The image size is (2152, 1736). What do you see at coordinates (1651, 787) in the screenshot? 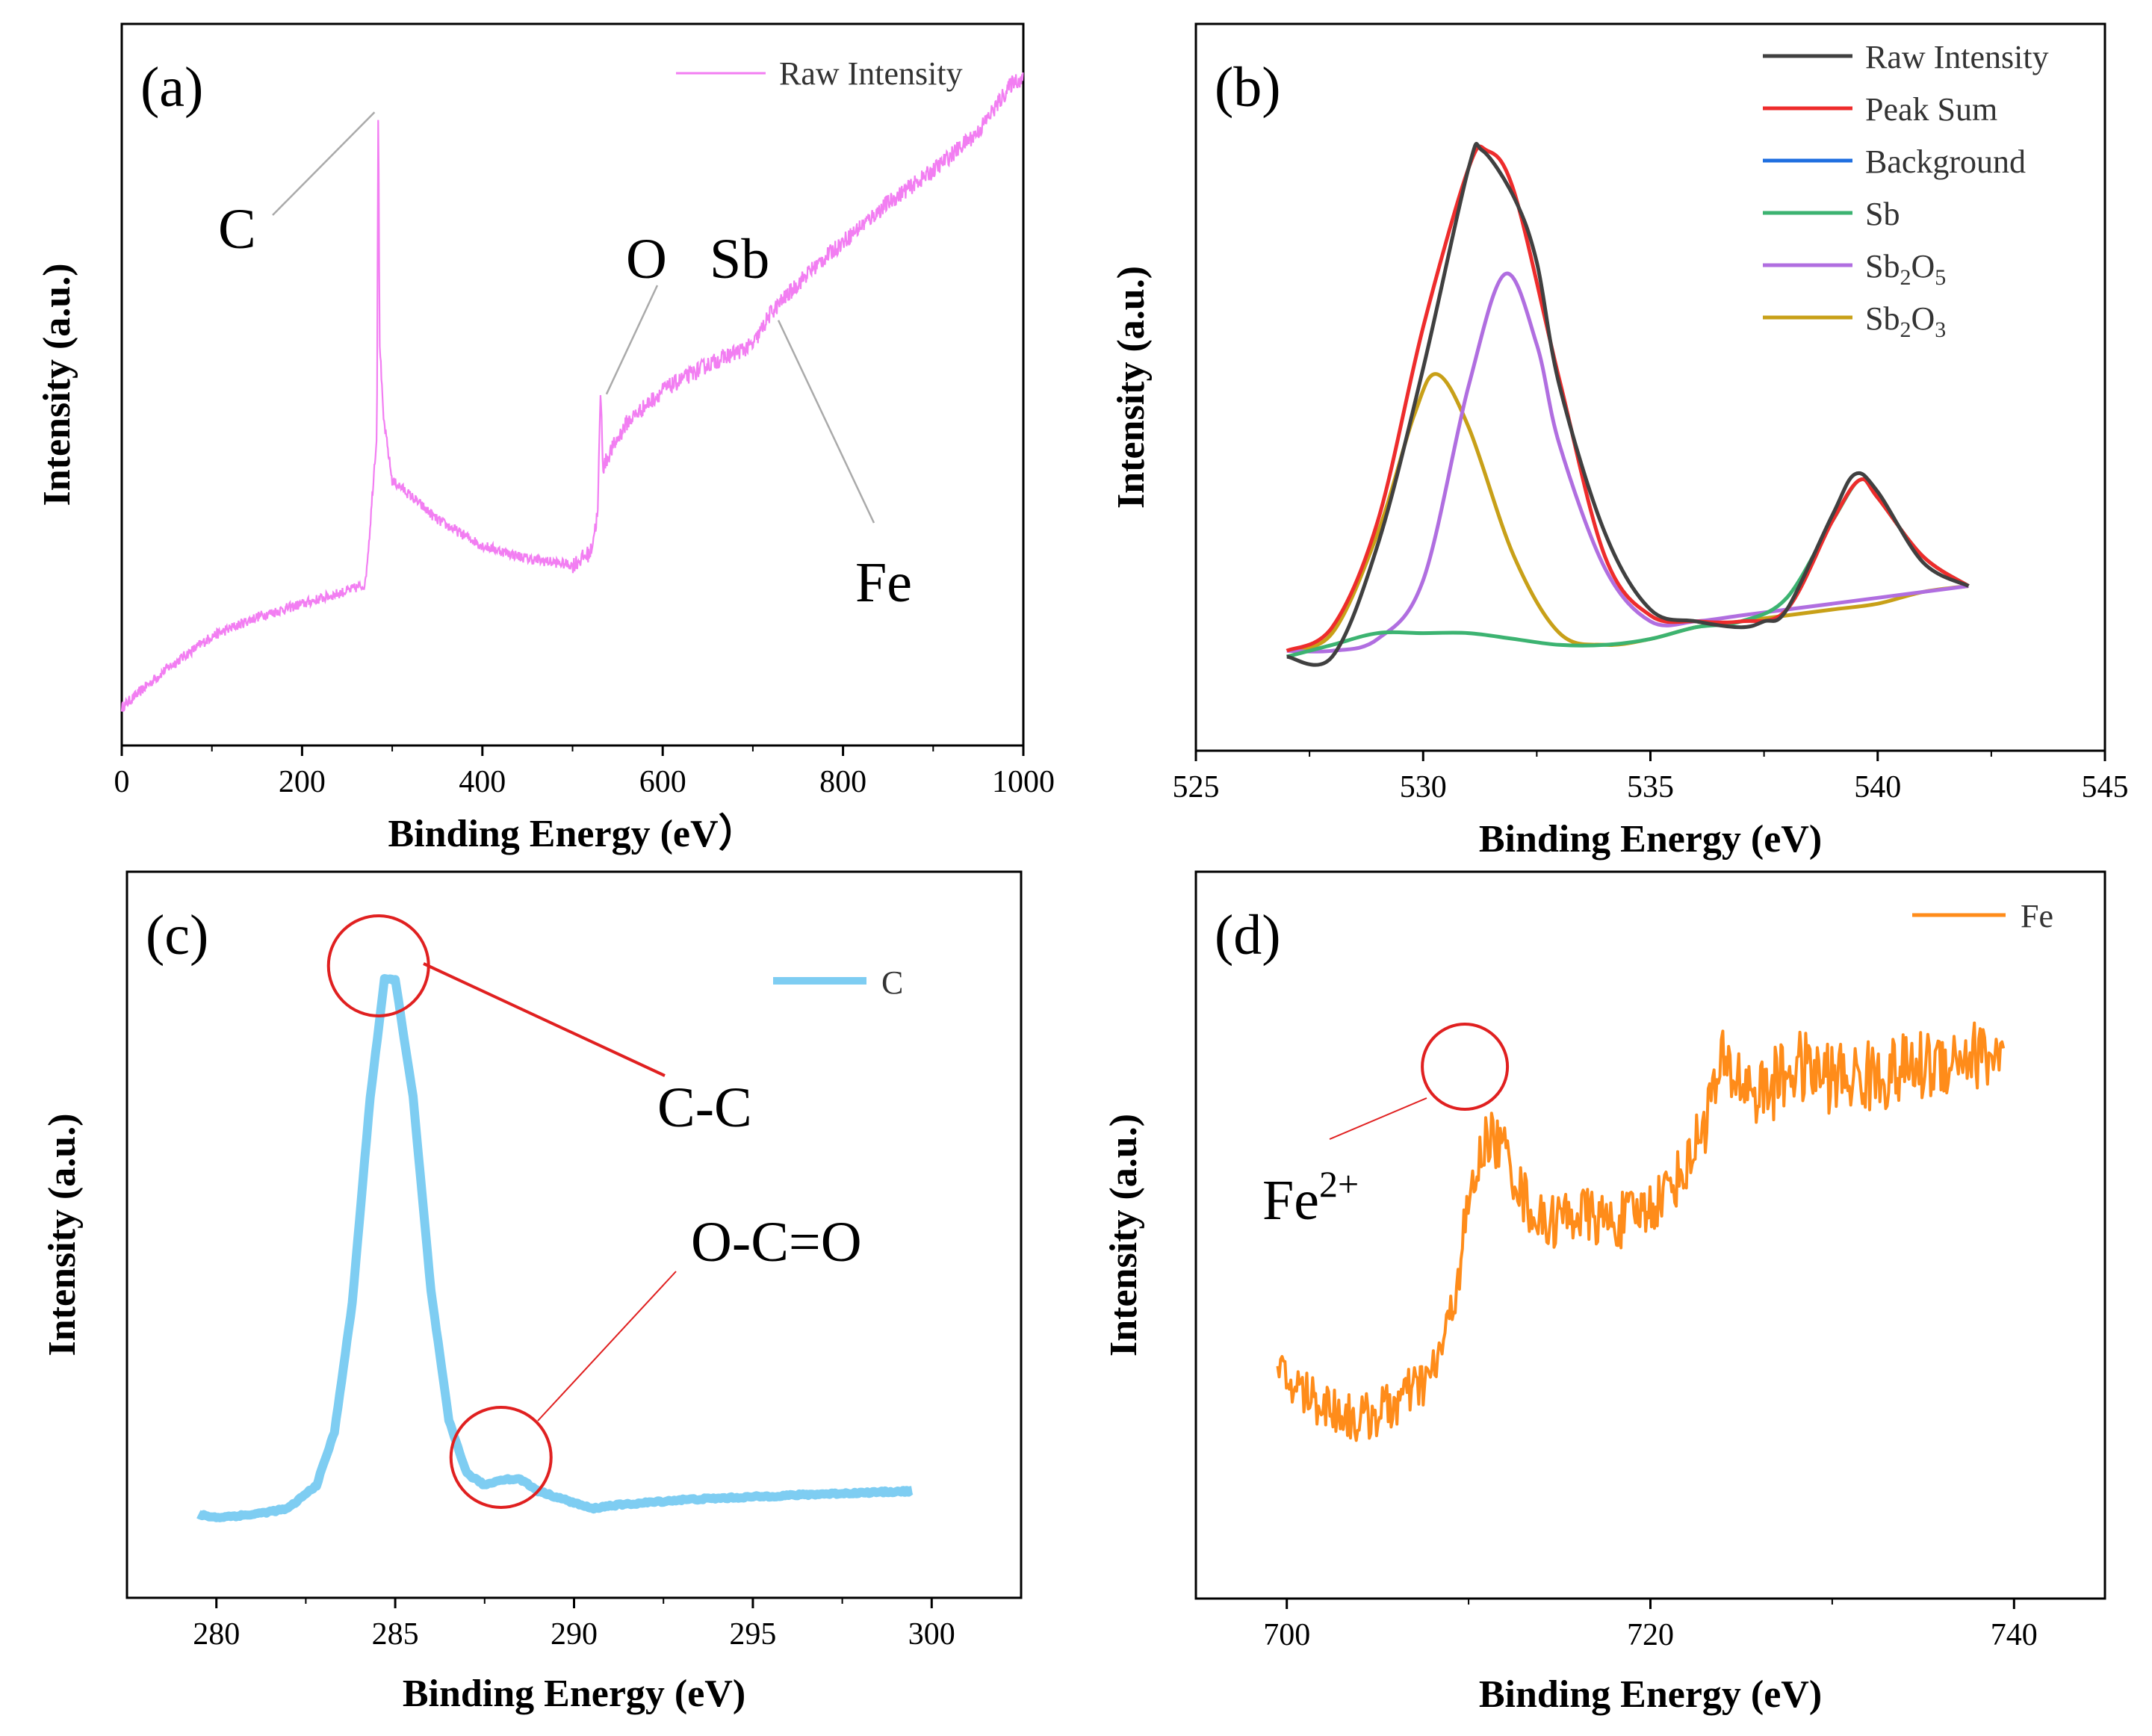
I see `x-tick-label: 535` at bounding box center [1651, 787].